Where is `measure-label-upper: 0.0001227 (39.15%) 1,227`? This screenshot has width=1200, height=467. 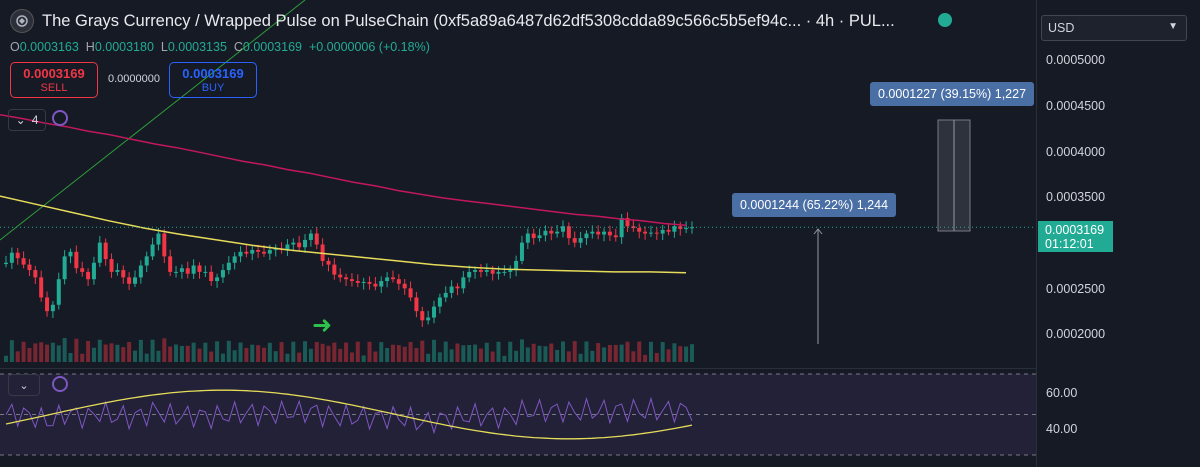
measure-label-upper: 0.0001227 (39.15%) 1,227 is located at coordinates (952, 94).